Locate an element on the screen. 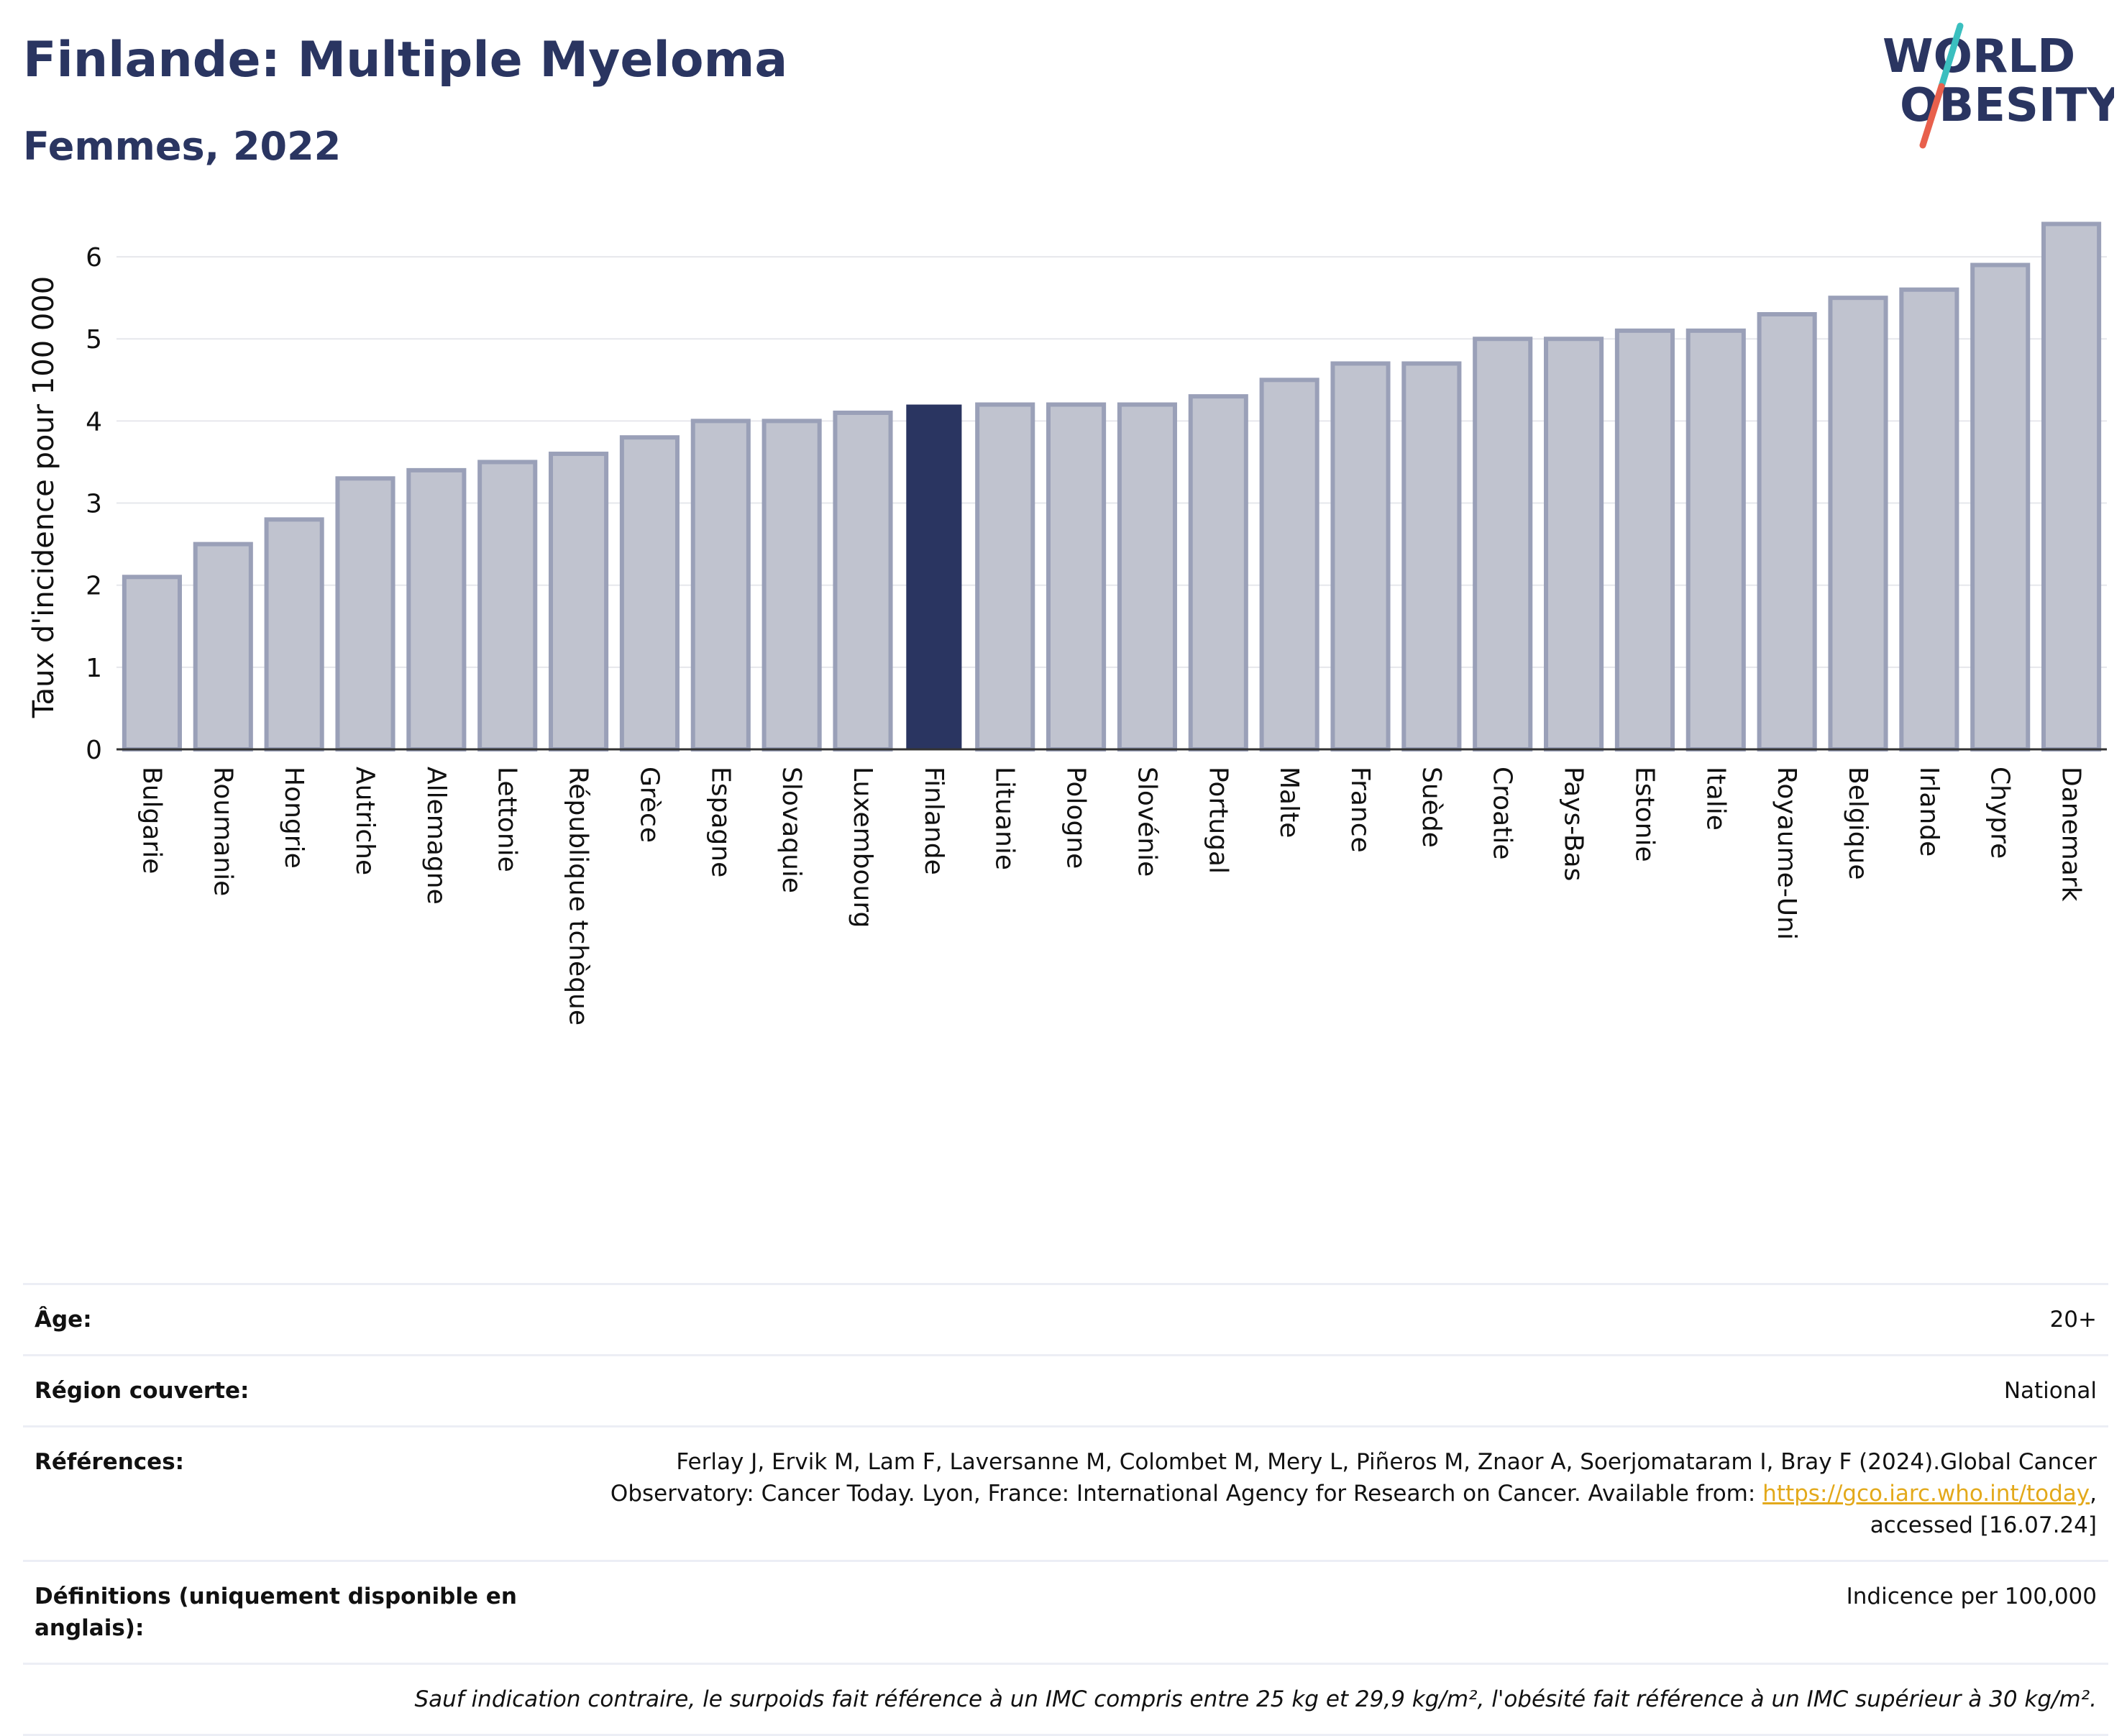 This screenshot has height=1736, width=2127. x-tick-label: Italie is located at coordinates (1716, 799).